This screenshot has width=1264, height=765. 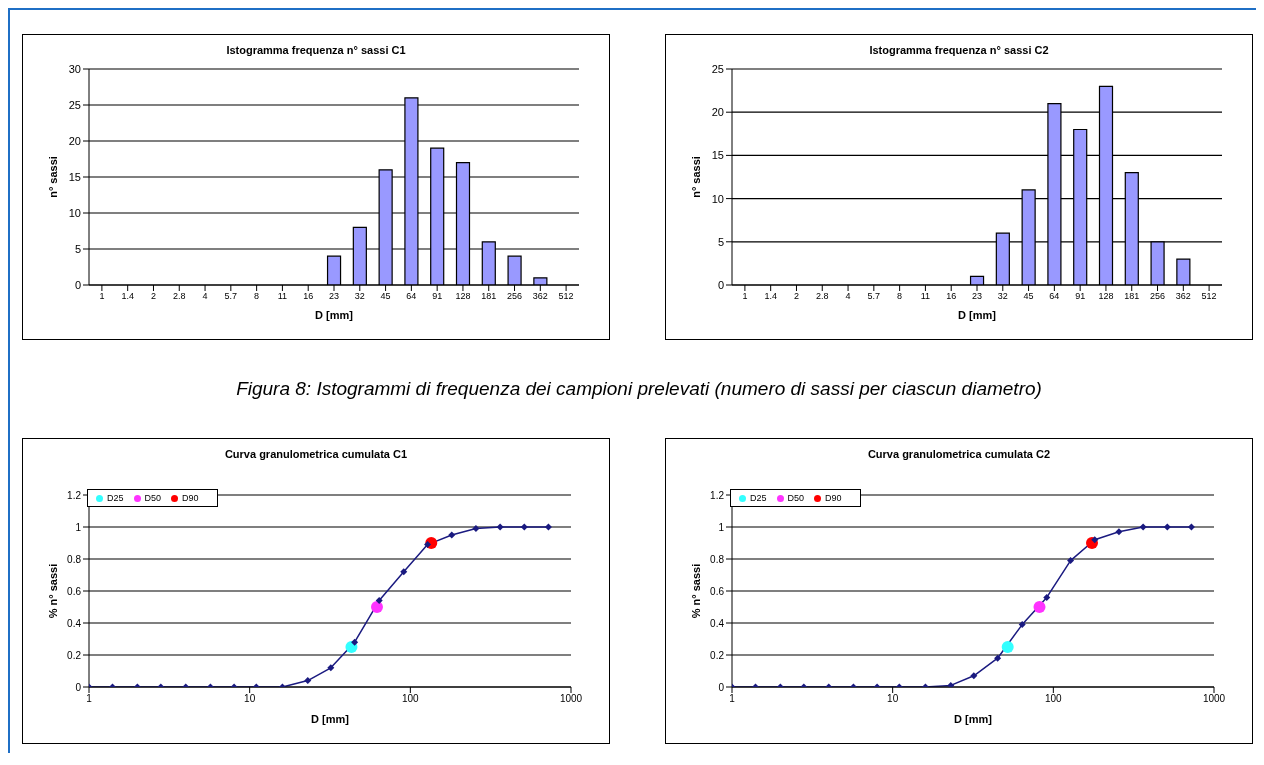 What do you see at coordinates (1132, 296) in the screenshot?
I see `x-tick-label: 181` at bounding box center [1132, 296].